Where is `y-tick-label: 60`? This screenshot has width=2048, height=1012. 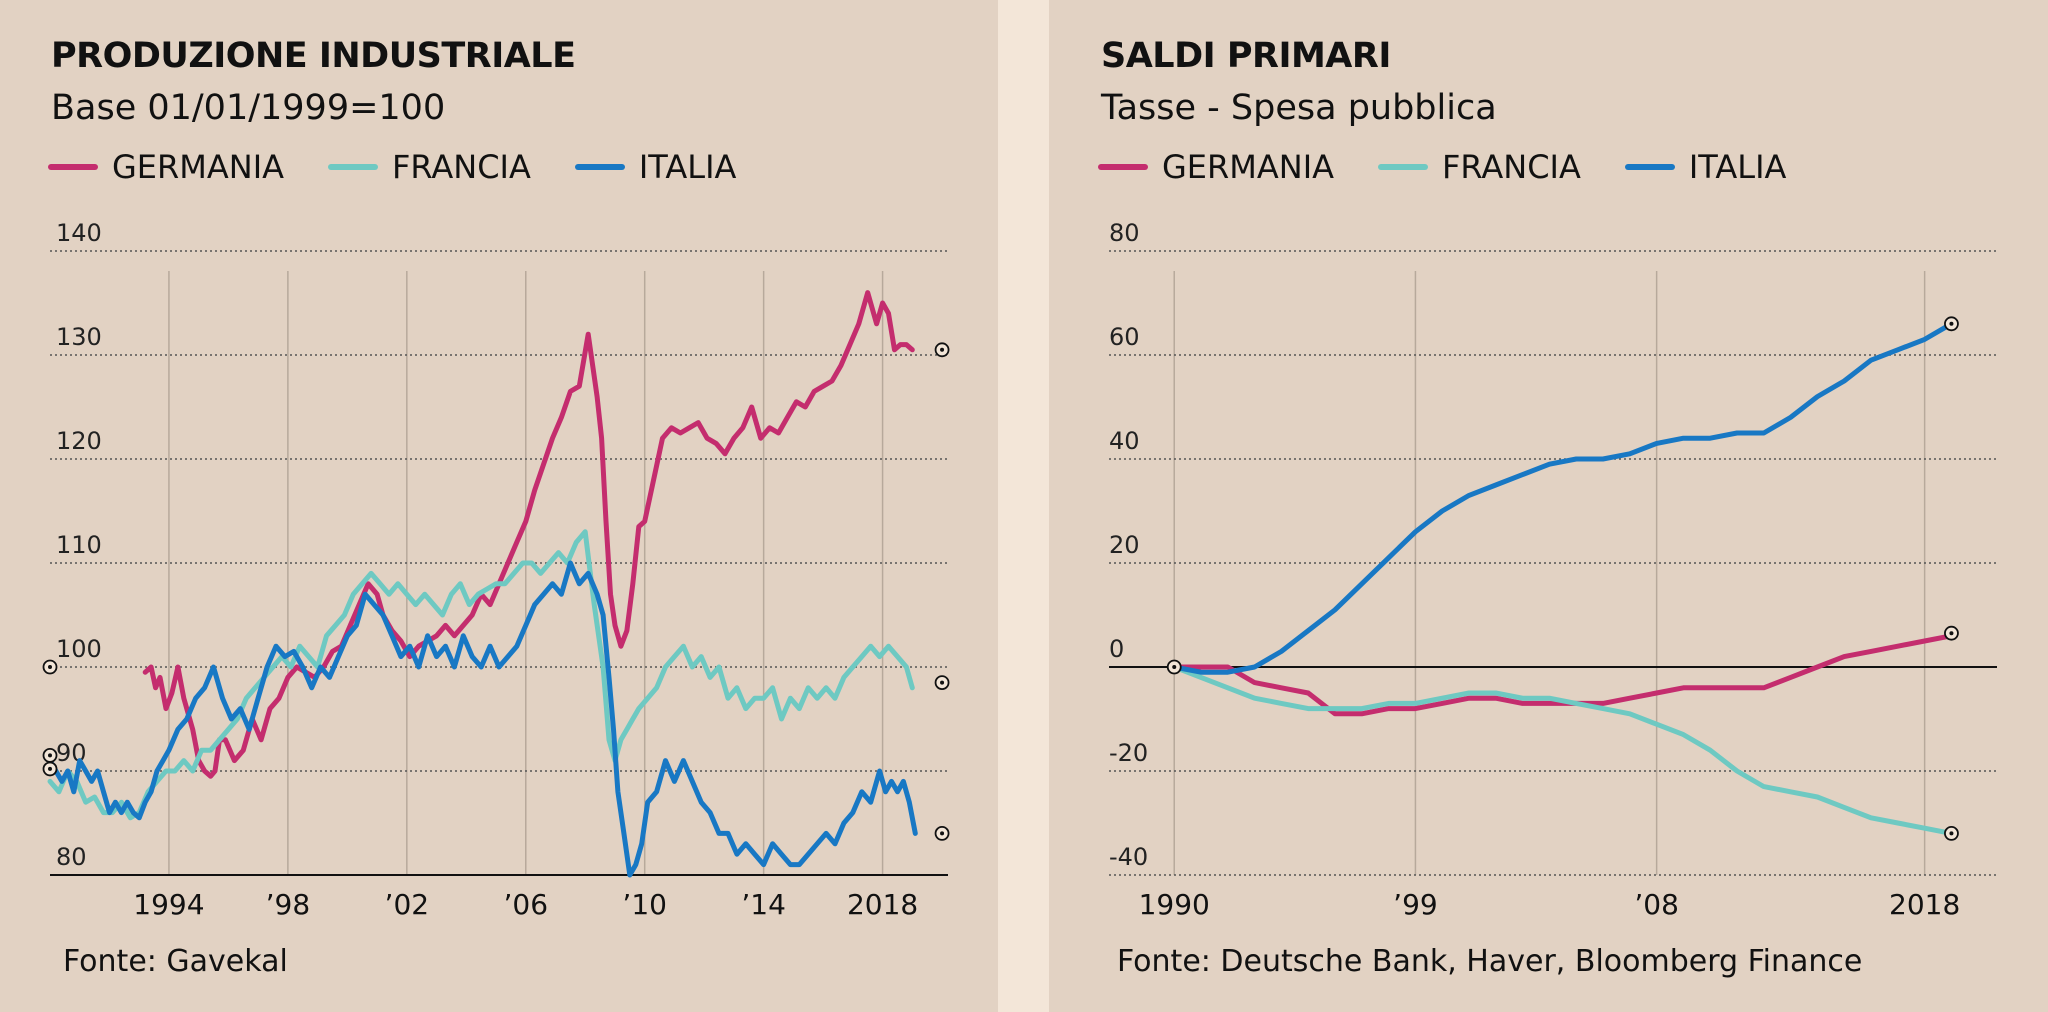 y-tick-label: 60 is located at coordinates (1124, 337).